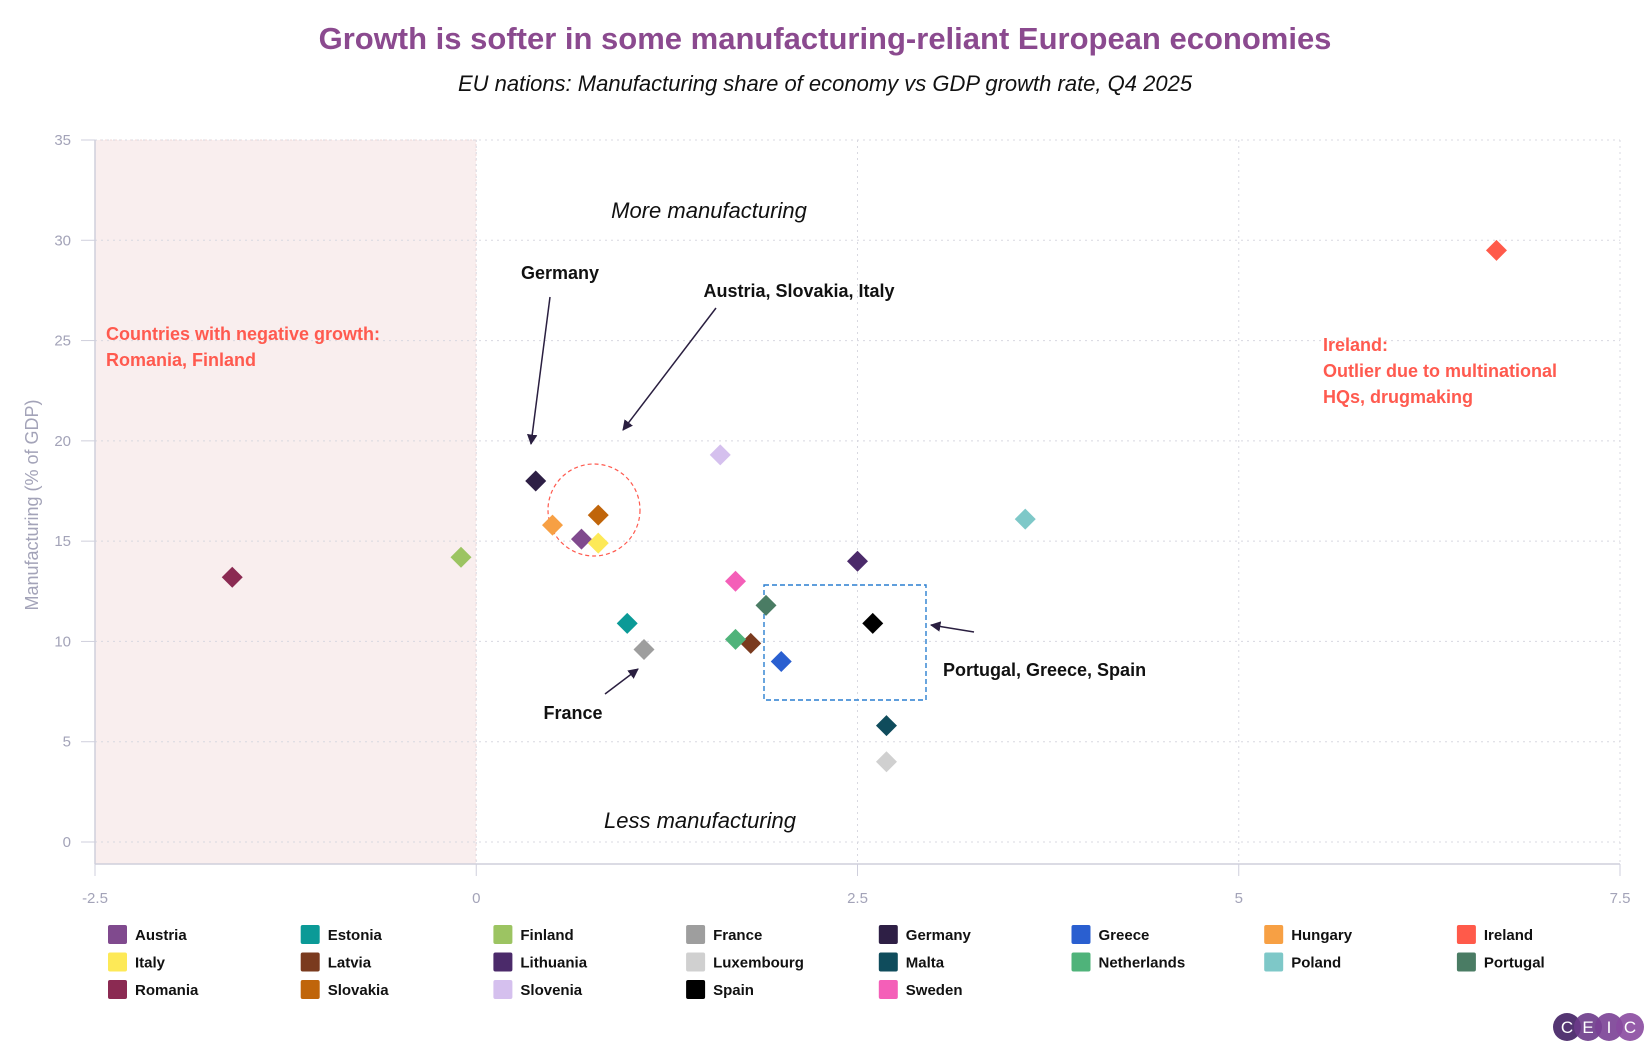 The width and height of the screenshot is (1650, 1055). I want to click on cluster-highlight-circle, so click(594, 510).